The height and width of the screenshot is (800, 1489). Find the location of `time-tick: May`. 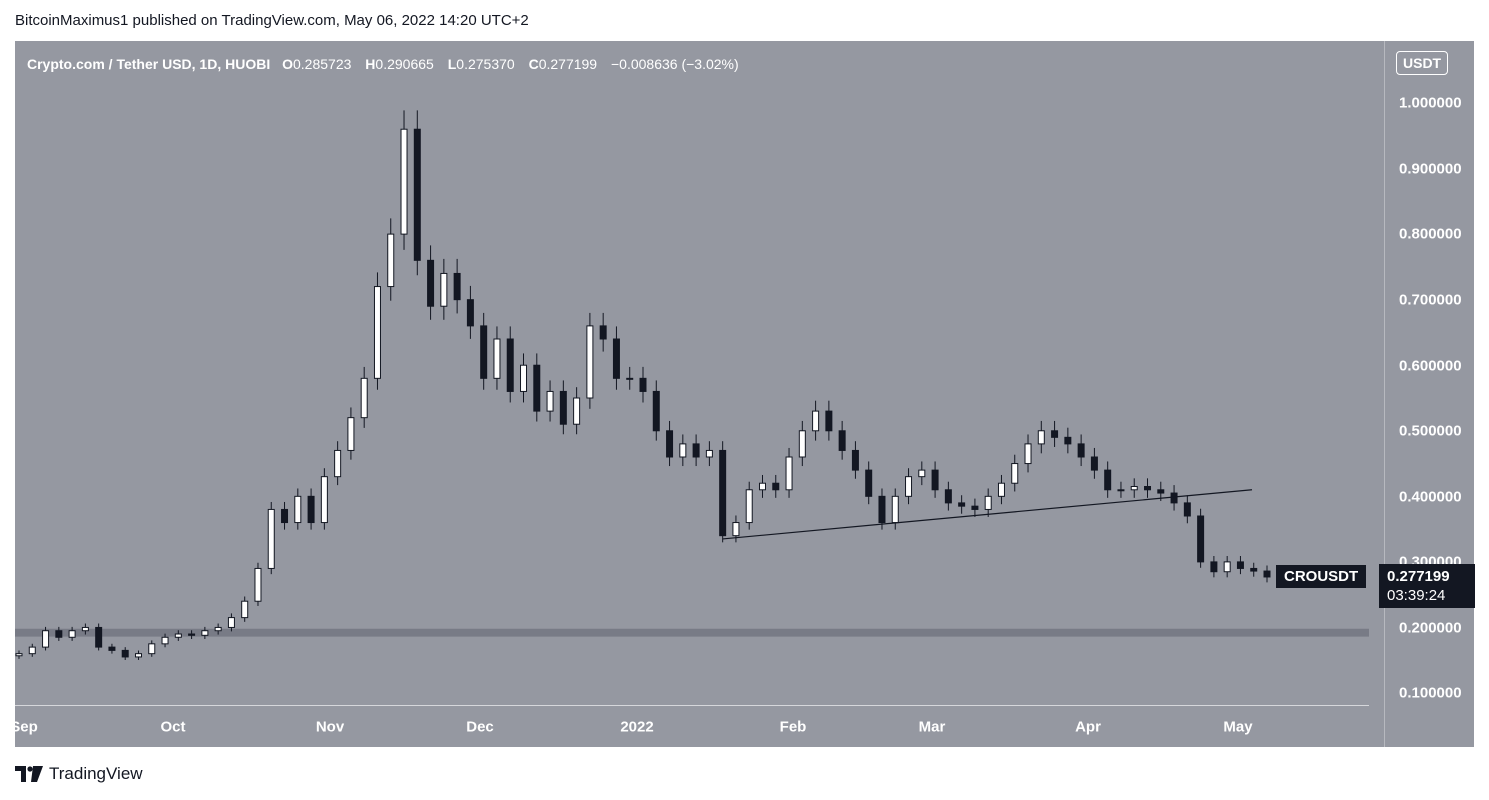

time-tick: May is located at coordinates (1238, 727).